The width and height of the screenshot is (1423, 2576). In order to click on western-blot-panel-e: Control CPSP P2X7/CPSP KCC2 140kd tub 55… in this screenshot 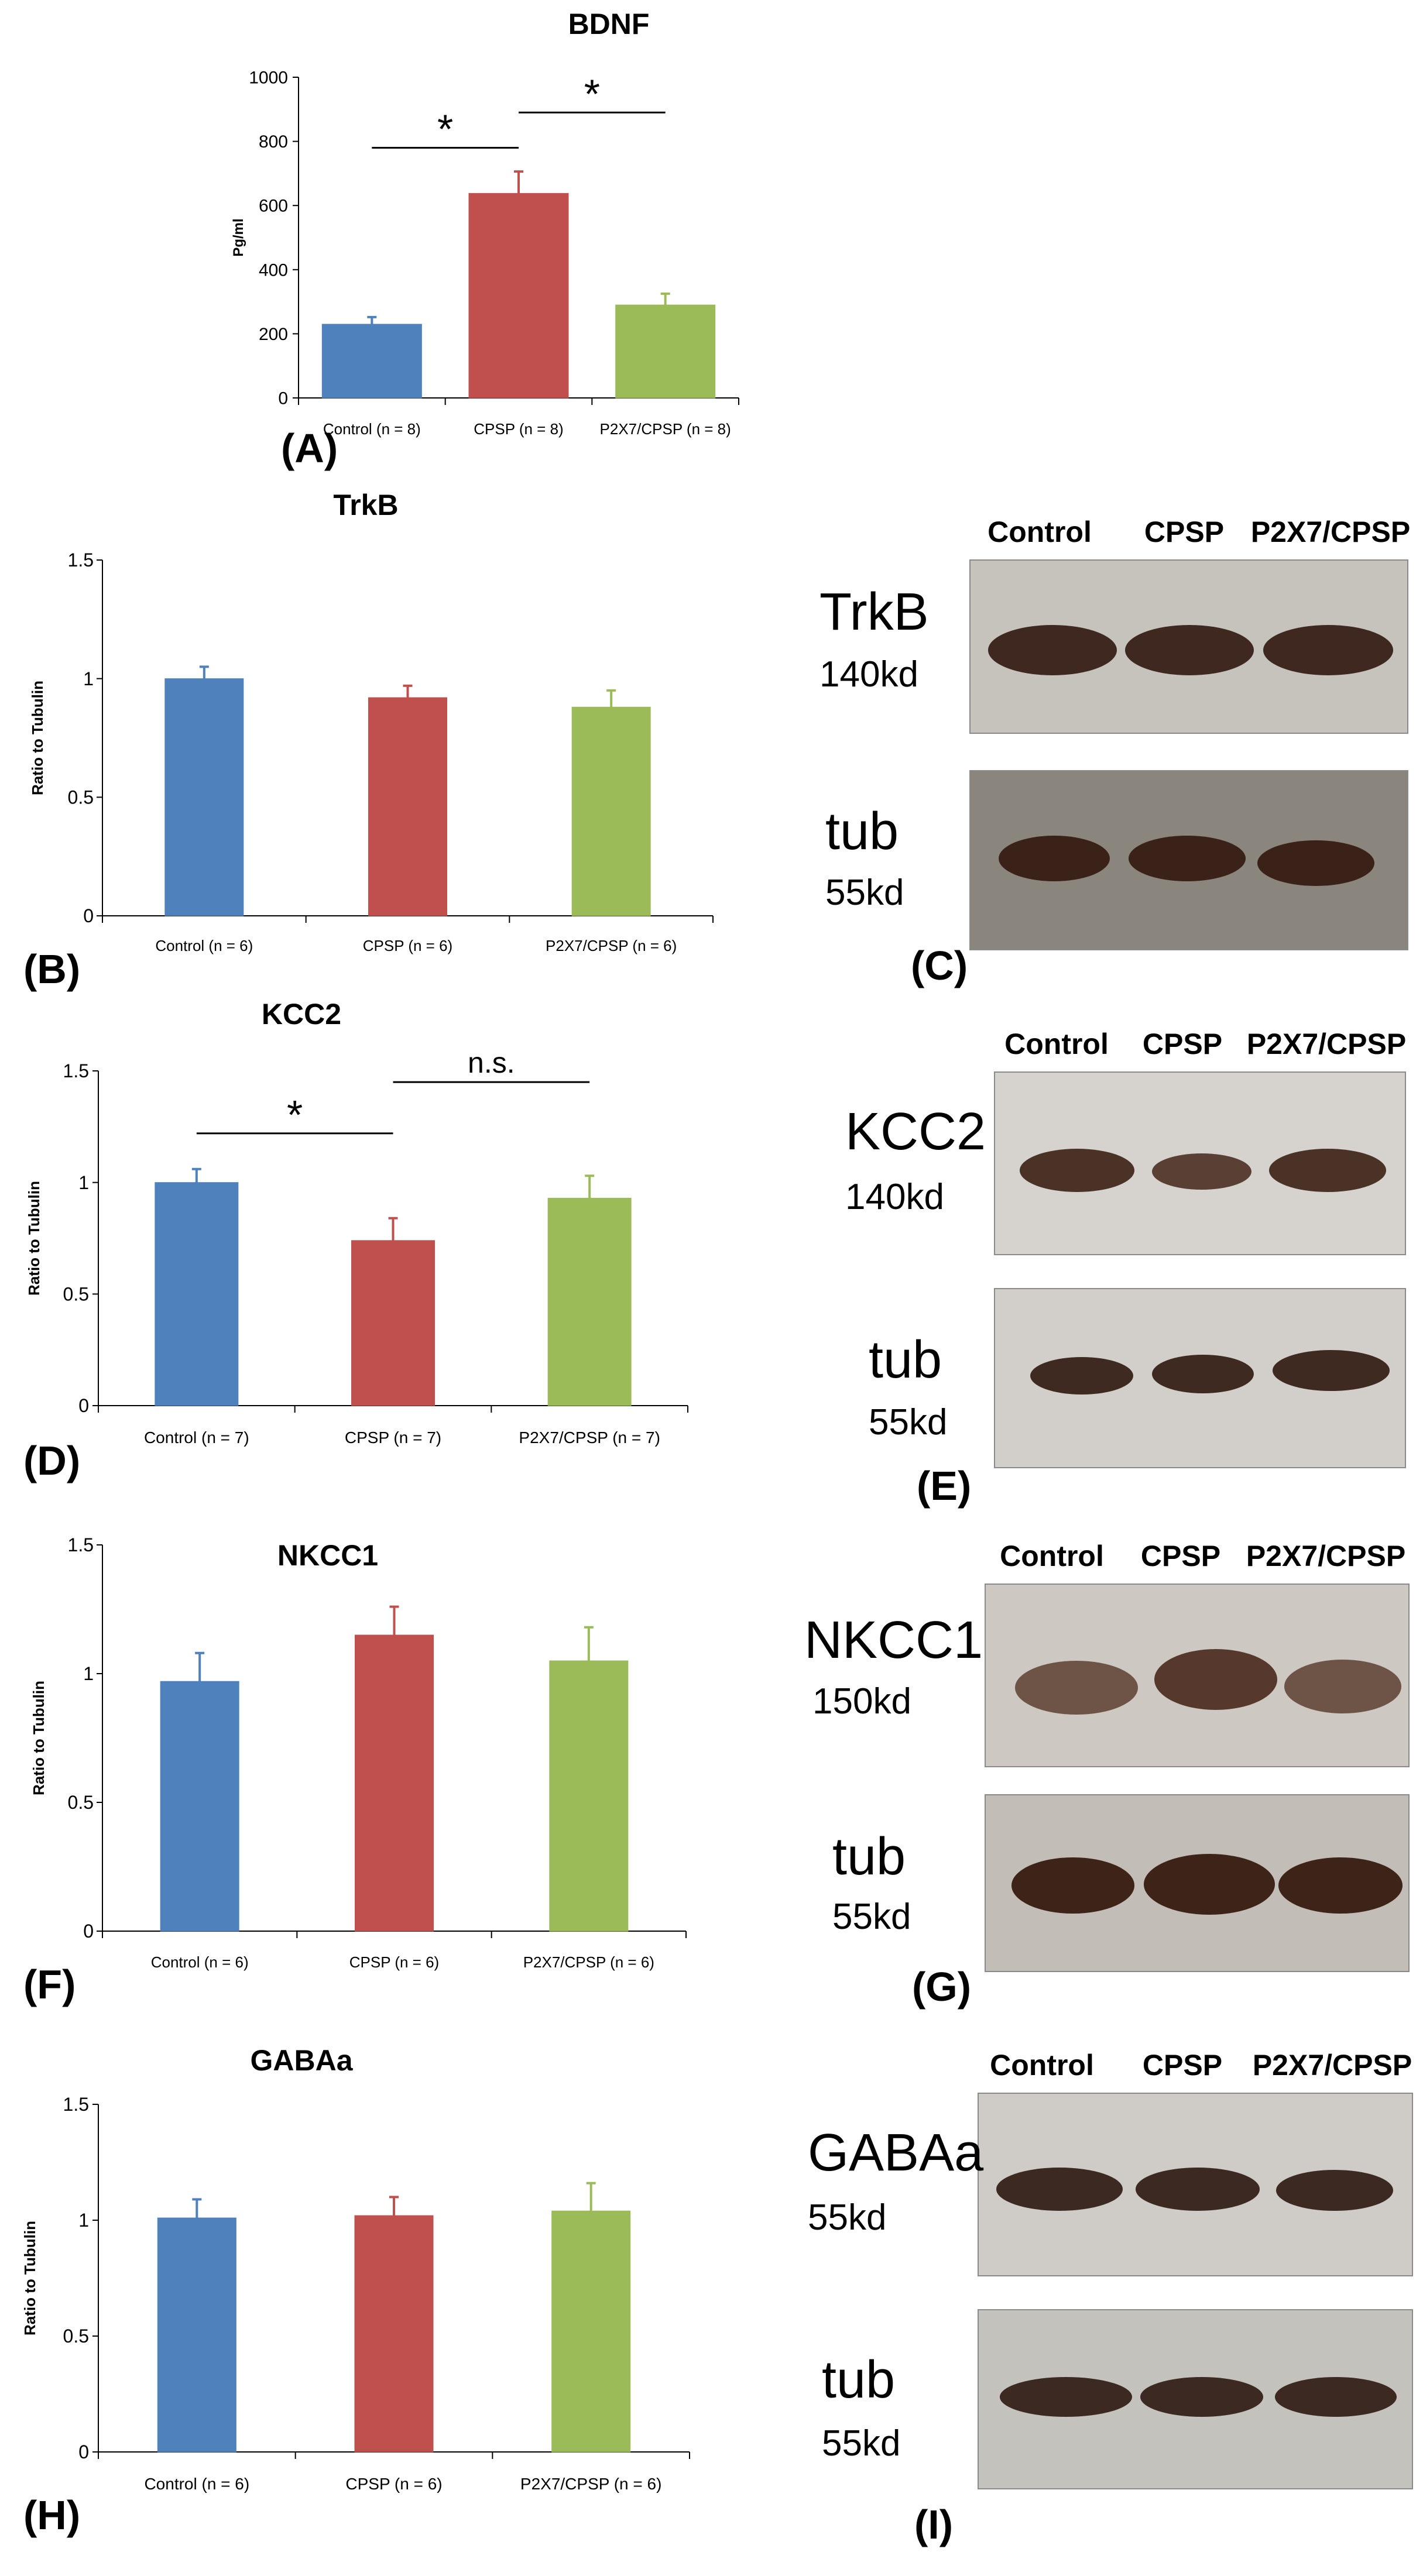, I will do `click(1115, 1267)`.